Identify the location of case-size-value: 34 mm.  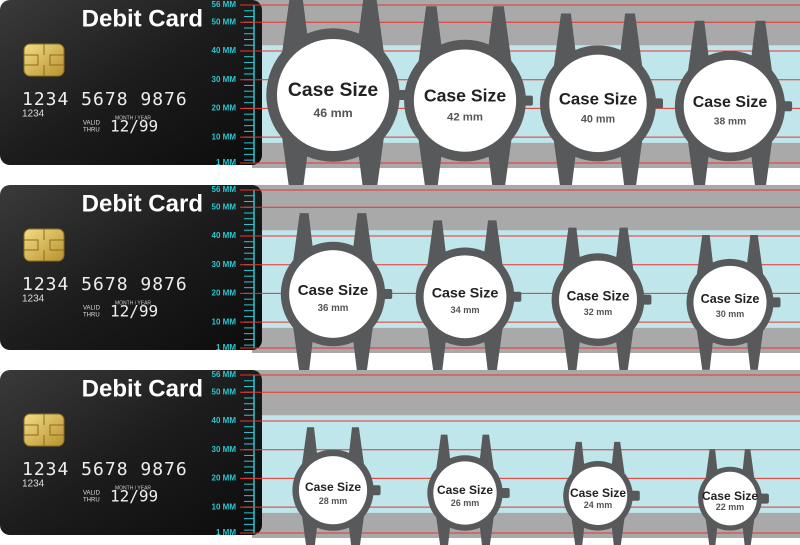
(464, 310).